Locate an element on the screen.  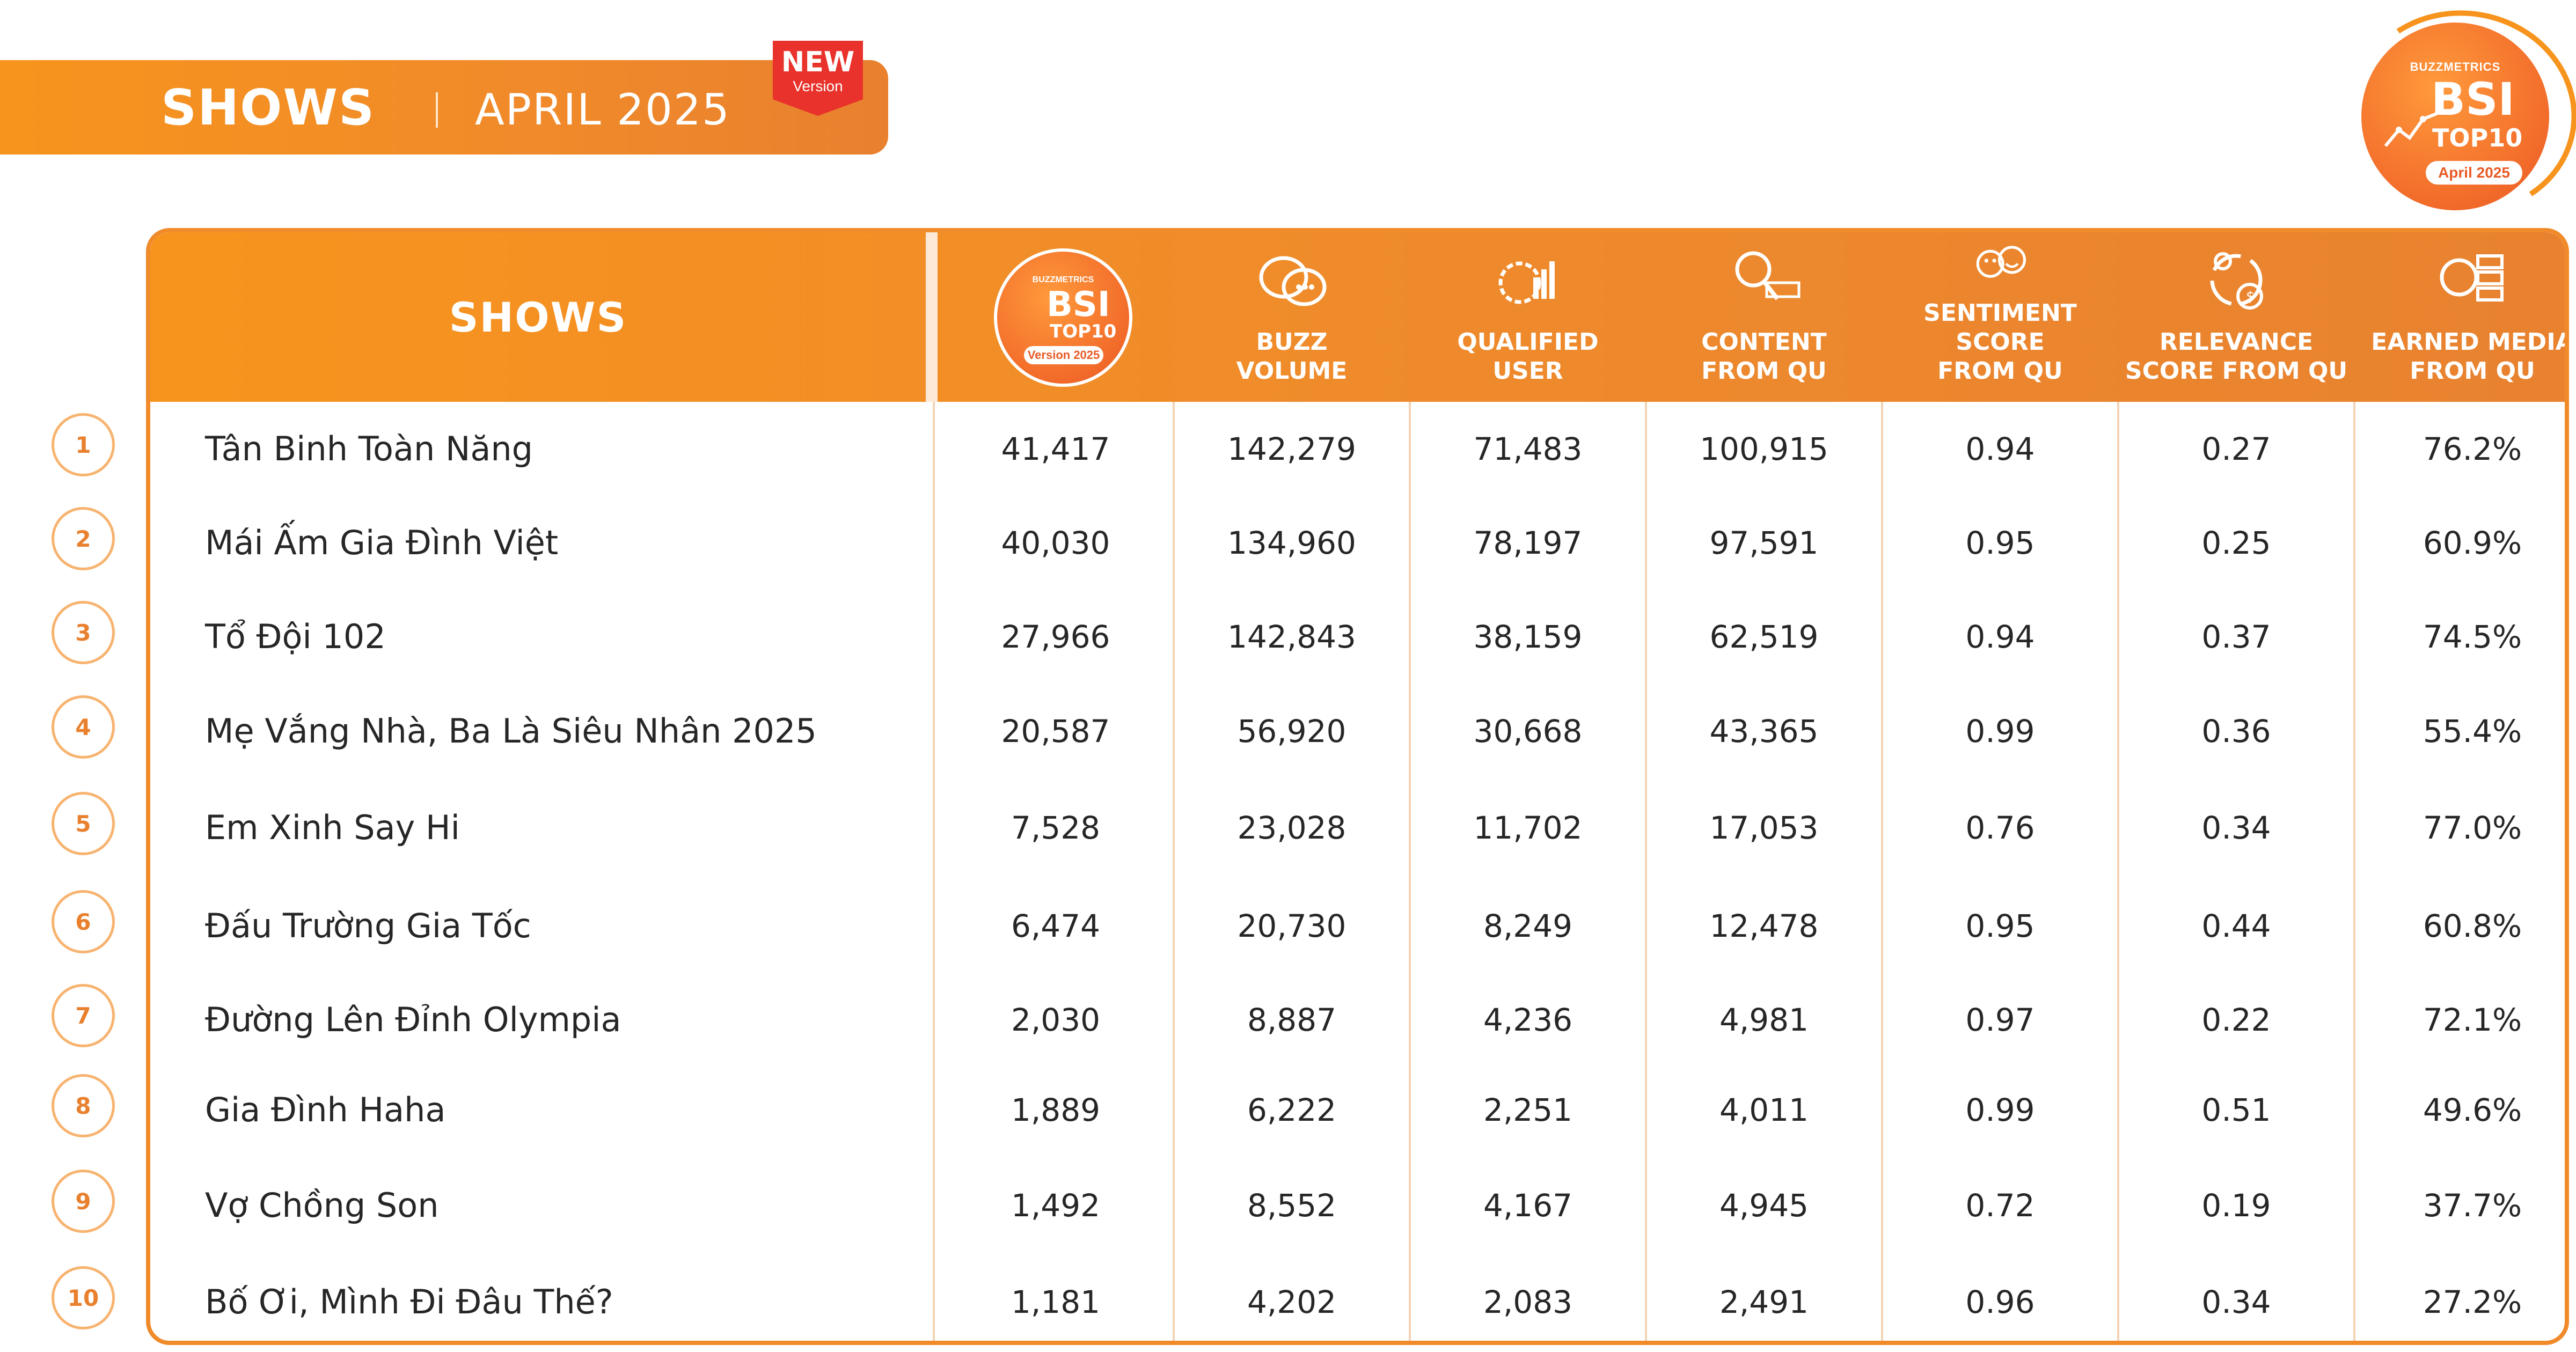
cell-bsi: 1,492 is located at coordinates (1056, 1205).